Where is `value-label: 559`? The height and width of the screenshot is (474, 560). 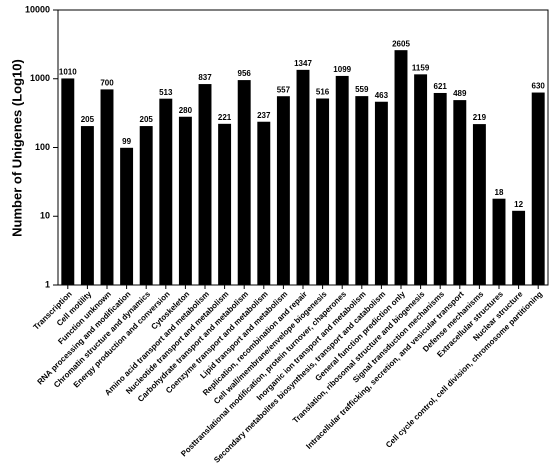 value-label: 559 is located at coordinates (362, 89).